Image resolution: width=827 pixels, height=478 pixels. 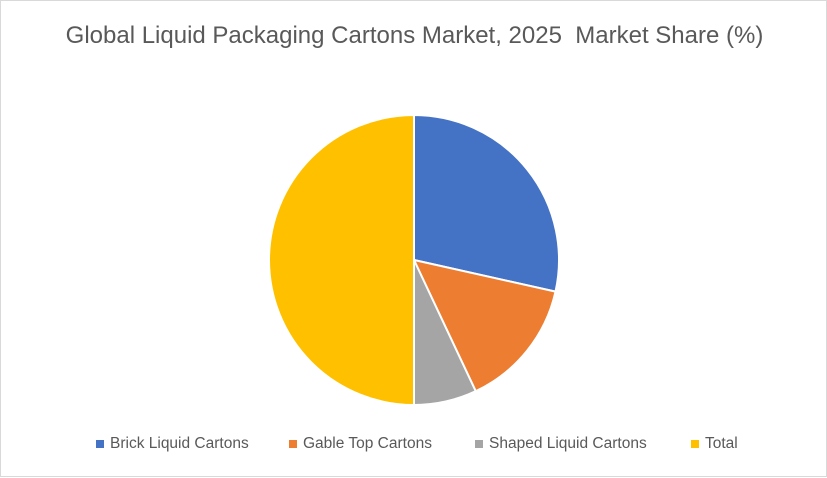 I want to click on legend-swatch-total, so click(x=695, y=444).